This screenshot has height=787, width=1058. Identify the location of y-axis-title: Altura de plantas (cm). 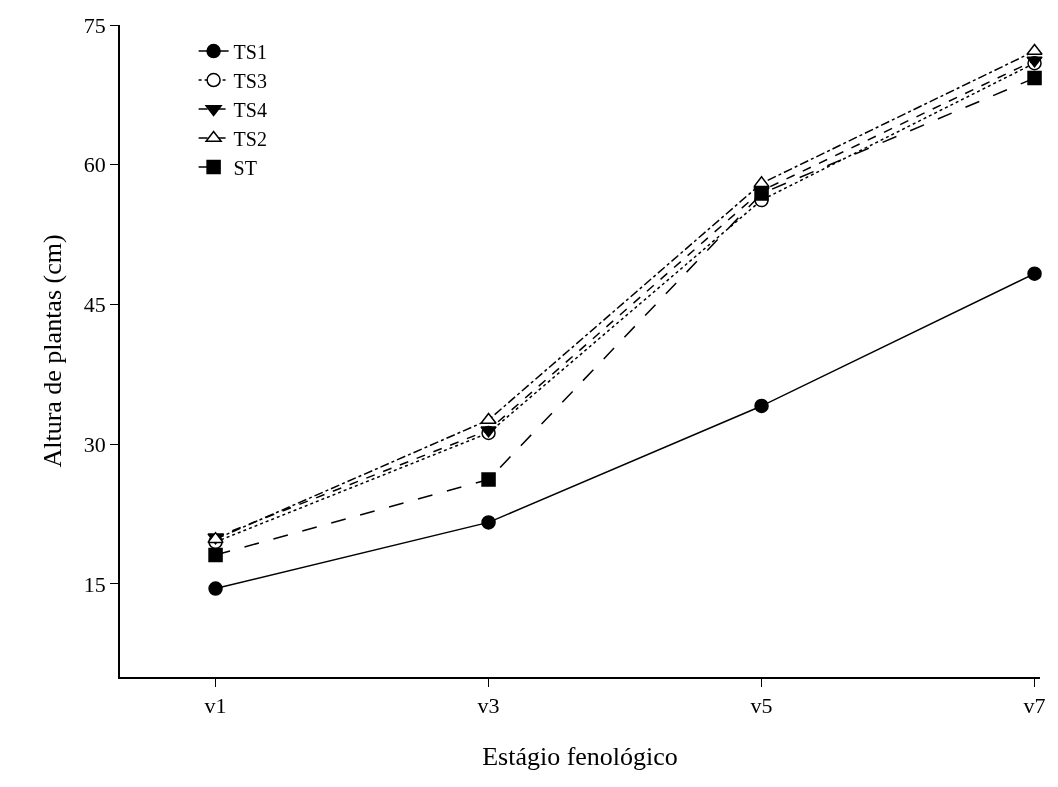
(52, 351).